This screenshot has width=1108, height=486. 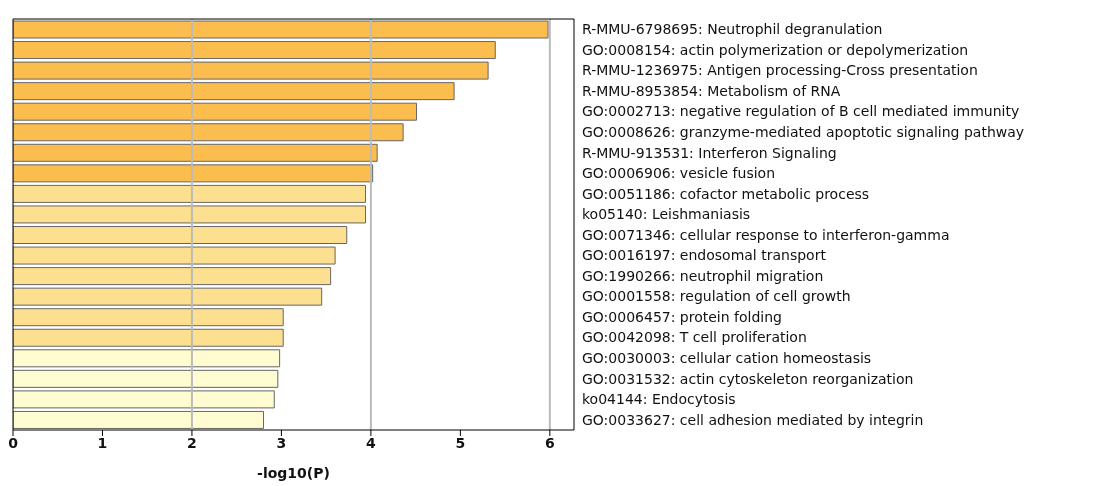 I want to click on y-tick-label: R-MMU-1236975: Antigen processing-Cross presentation, so click(x=780, y=70).